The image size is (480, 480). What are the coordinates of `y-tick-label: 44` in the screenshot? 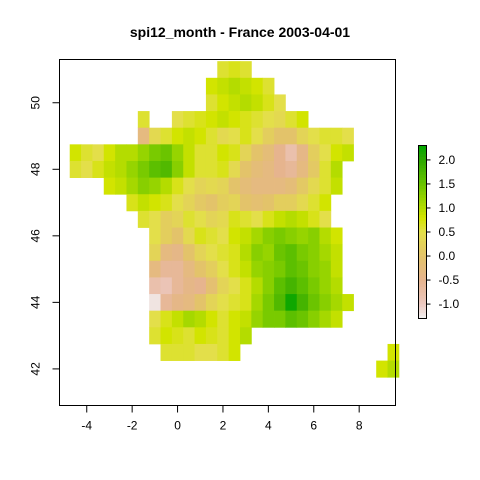 It's located at (36, 302).